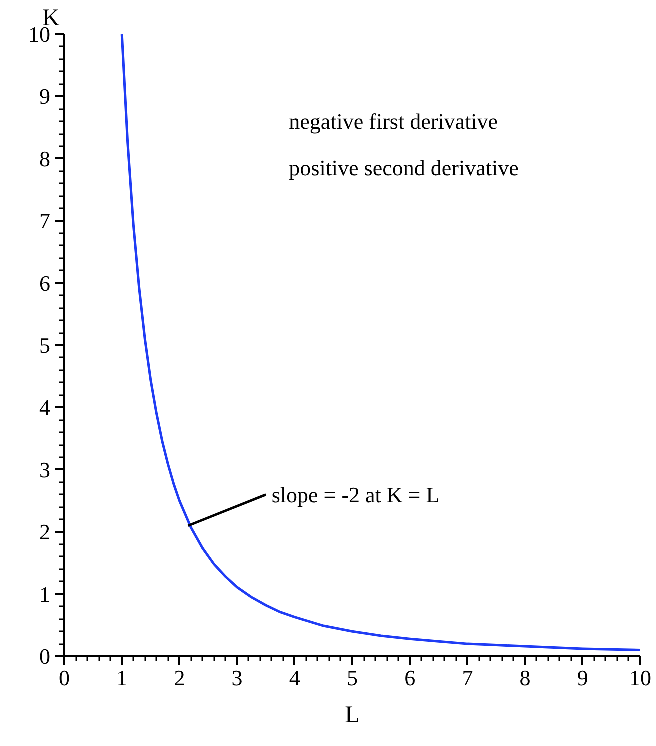 This screenshot has height=746, width=656. Describe the element at coordinates (45, 345) in the screenshot. I see `y-tick-label: 5` at that location.